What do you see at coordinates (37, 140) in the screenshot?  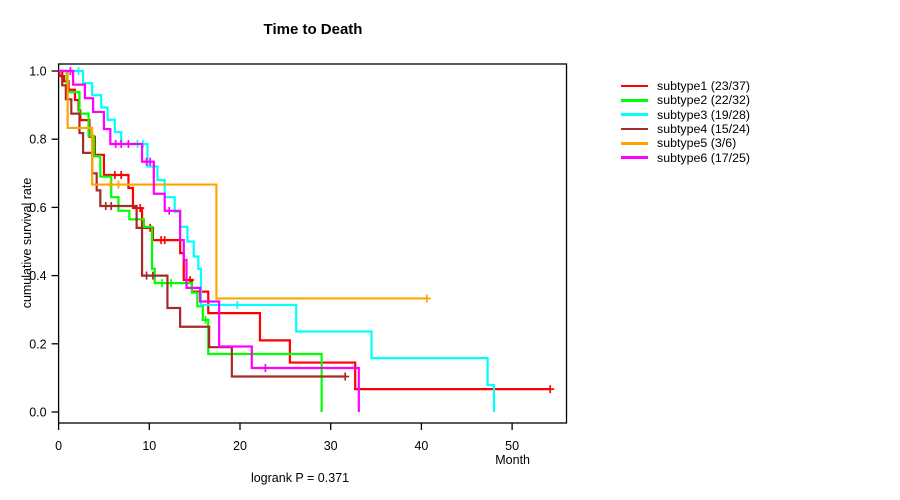 I see `y-tick-label: 0.8` at bounding box center [37, 140].